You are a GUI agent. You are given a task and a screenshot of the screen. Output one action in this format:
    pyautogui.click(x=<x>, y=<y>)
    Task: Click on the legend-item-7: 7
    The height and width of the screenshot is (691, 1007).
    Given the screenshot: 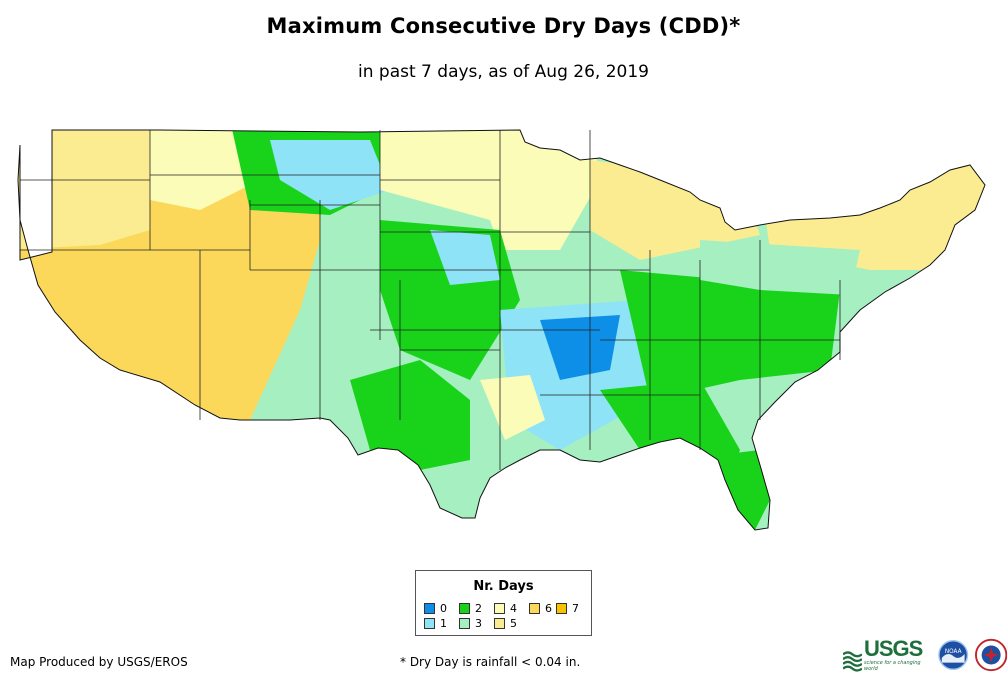 What is the action you would take?
    pyautogui.click(x=567, y=608)
    